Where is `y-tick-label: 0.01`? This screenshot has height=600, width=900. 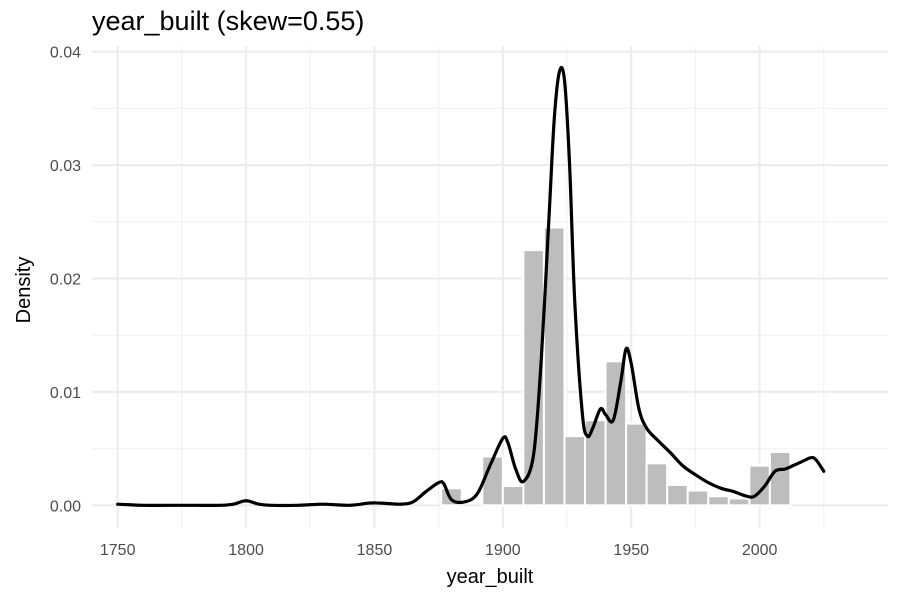 y-tick-label: 0.01 is located at coordinates (65, 393).